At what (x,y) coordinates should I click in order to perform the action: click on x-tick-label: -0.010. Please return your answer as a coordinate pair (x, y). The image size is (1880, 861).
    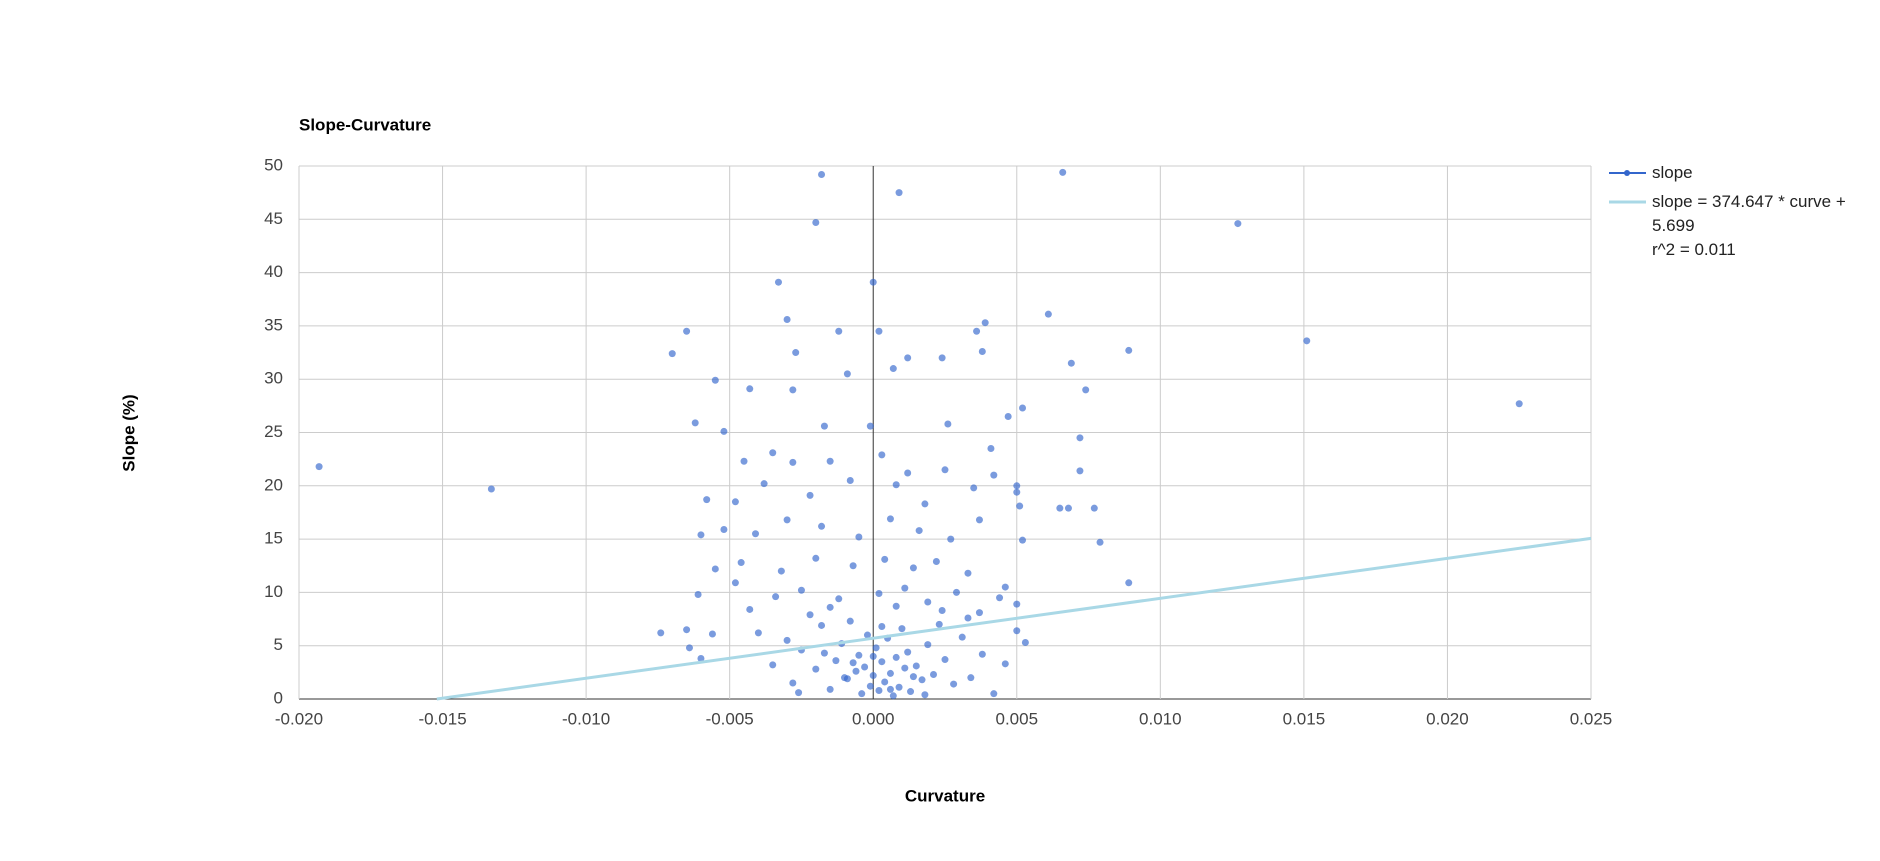
    Looking at the image, I should click on (586, 718).